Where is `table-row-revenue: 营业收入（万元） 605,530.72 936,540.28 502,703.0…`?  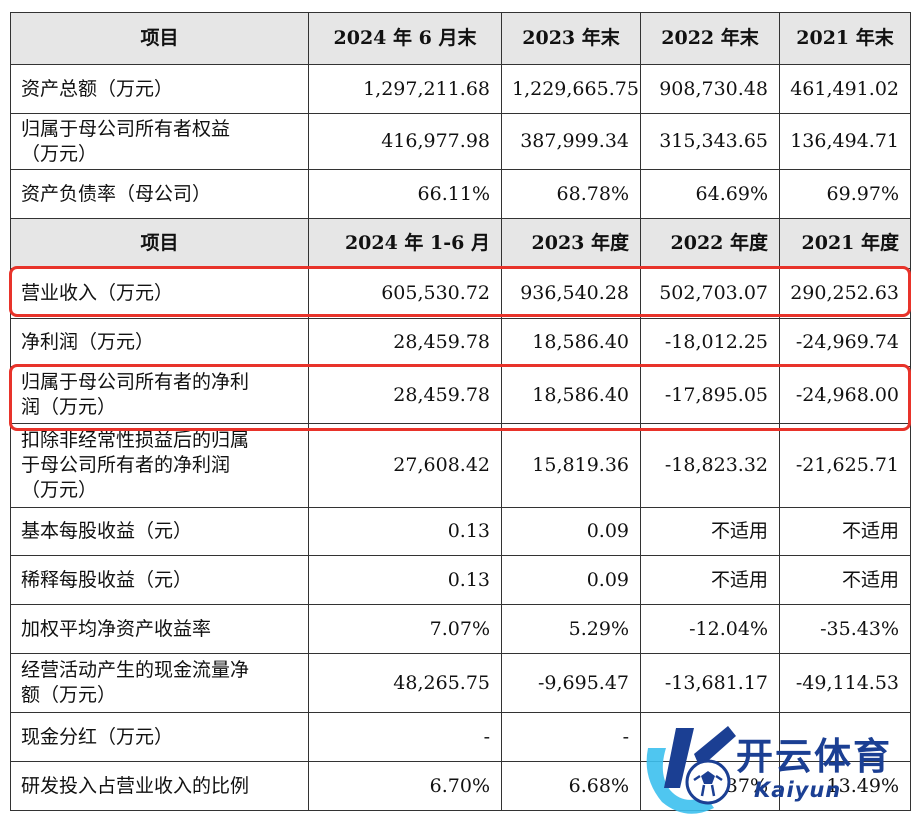
table-row-revenue: 营业收入（万元） 605,530.72 936,540.28 502,703.0… is located at coordinates (460, 293).